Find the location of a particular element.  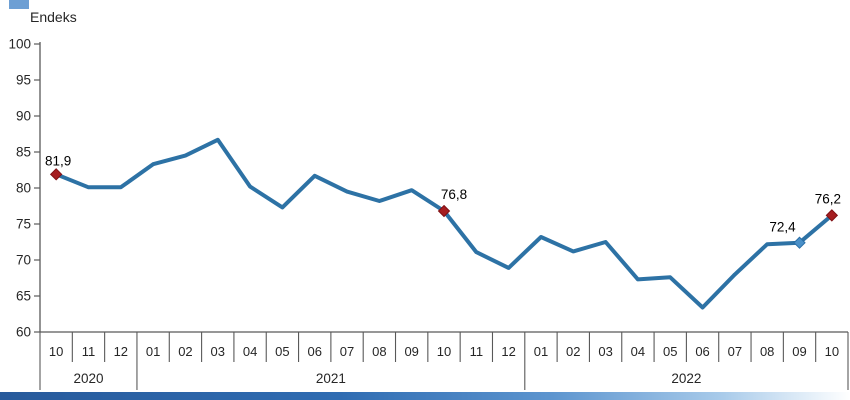

y-tick-label: 65 is located at coordinates (23, 296).